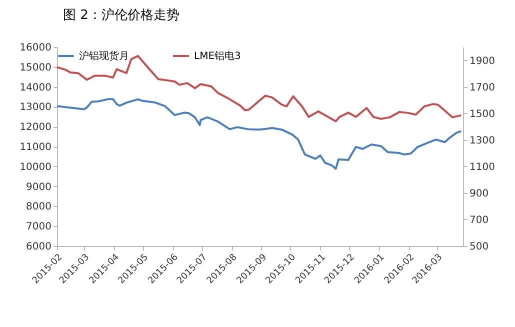 Image resolution: width=515 pixels, height=327 pixels. I want to click on chart-title: 图 2：沪伦价格走势, so click(121, 15).